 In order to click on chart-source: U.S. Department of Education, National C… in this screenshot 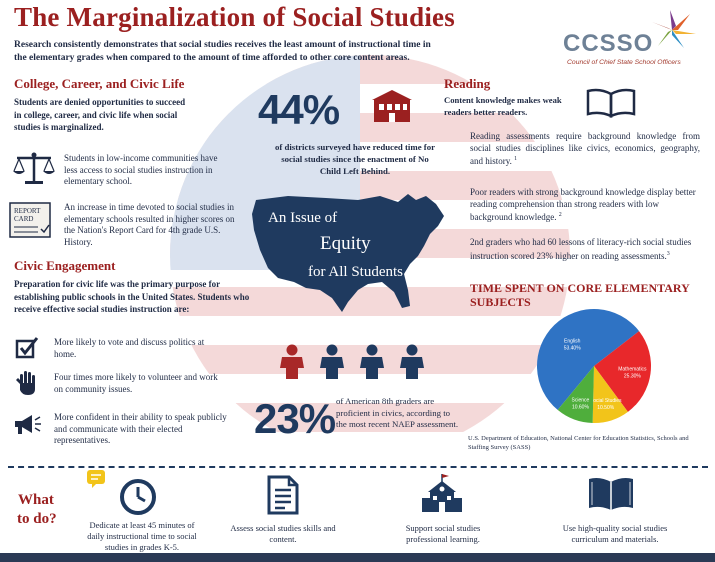, I will do `click(578, 443)`.